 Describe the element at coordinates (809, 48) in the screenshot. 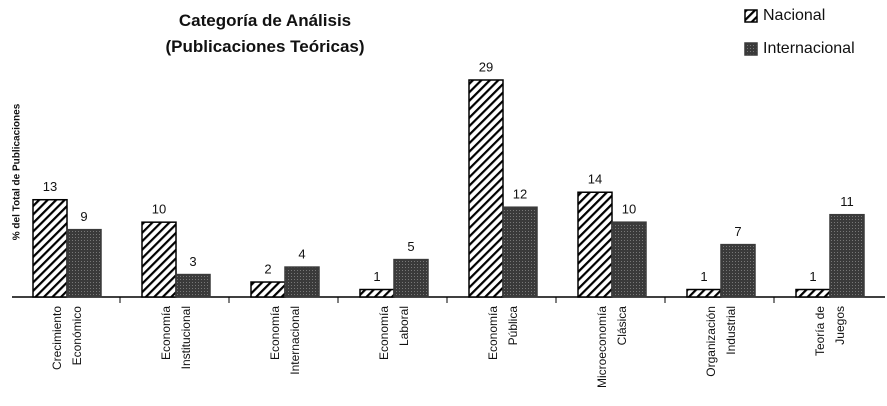

I see `legend-label: Internacional` at that location.